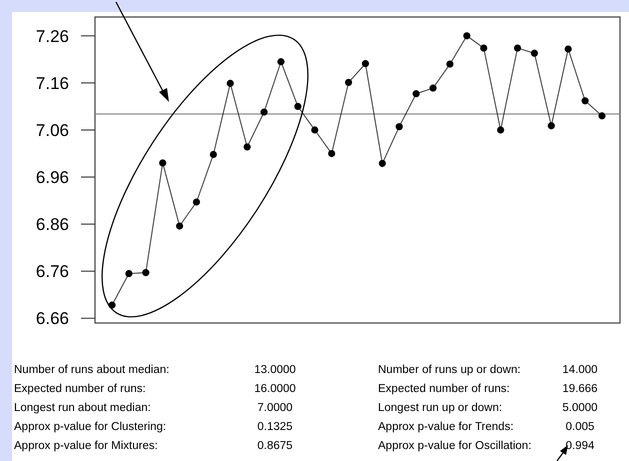  I want to click on y-tick-label: 7.06, so click(52, 130).